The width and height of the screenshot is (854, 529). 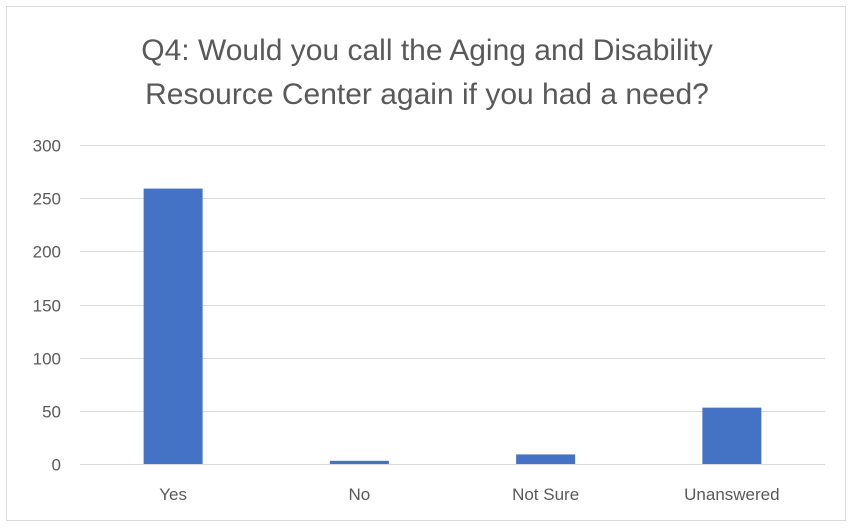 I want to click on y-tick-label: 100, so click(x=47, y=359).